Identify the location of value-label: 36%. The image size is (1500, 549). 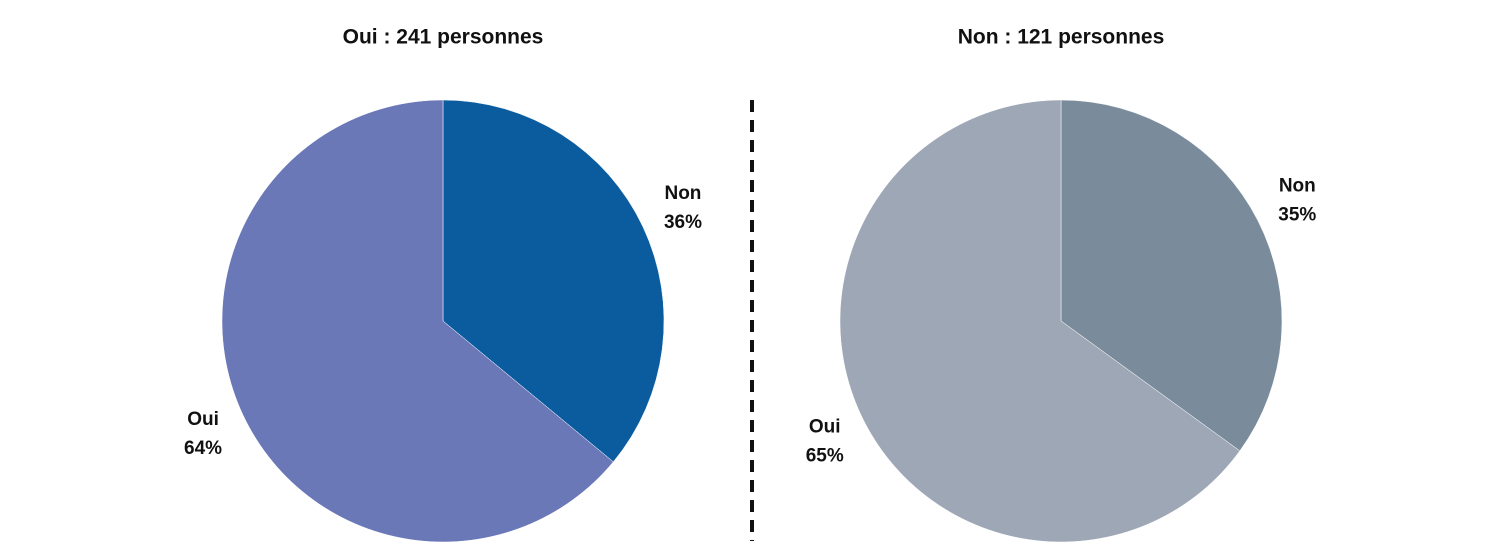
(683, 222).